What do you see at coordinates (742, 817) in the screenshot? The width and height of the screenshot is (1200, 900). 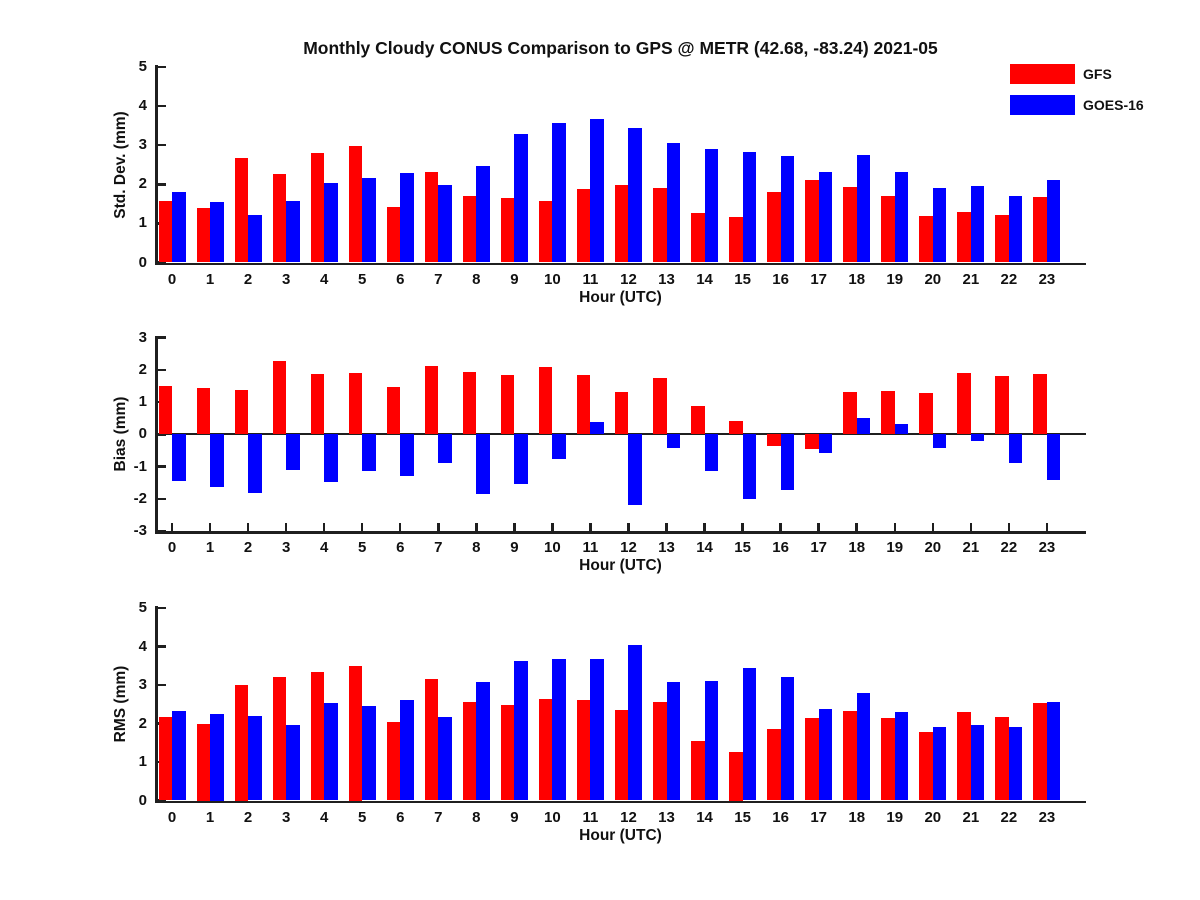 I see `x-tick-label: 15` at bounding box center [742, 817].